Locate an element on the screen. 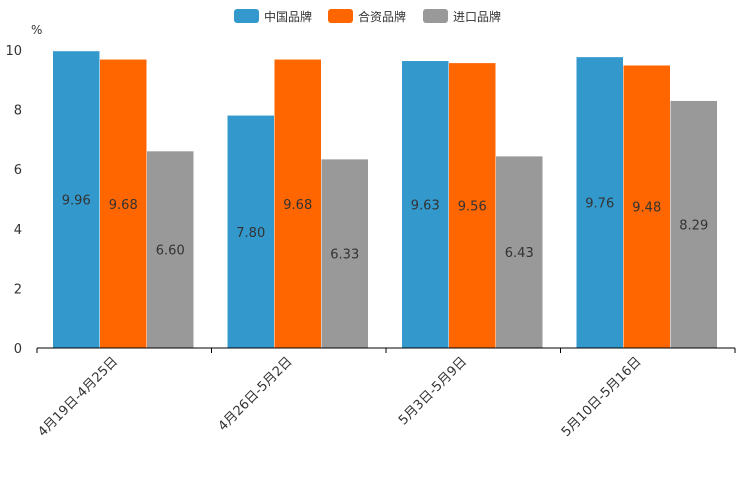 This screenshot has height=500, width=744. bar-value-label-3-2: 8.29 is located at coordinates (693, 225).